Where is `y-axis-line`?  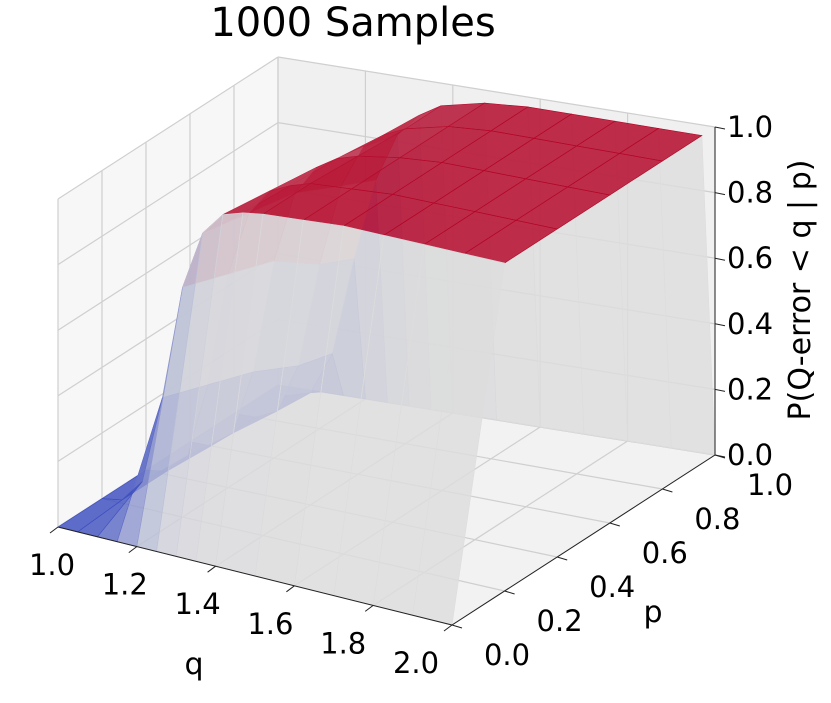
y-axis-line is located at coordinates (583, 540).